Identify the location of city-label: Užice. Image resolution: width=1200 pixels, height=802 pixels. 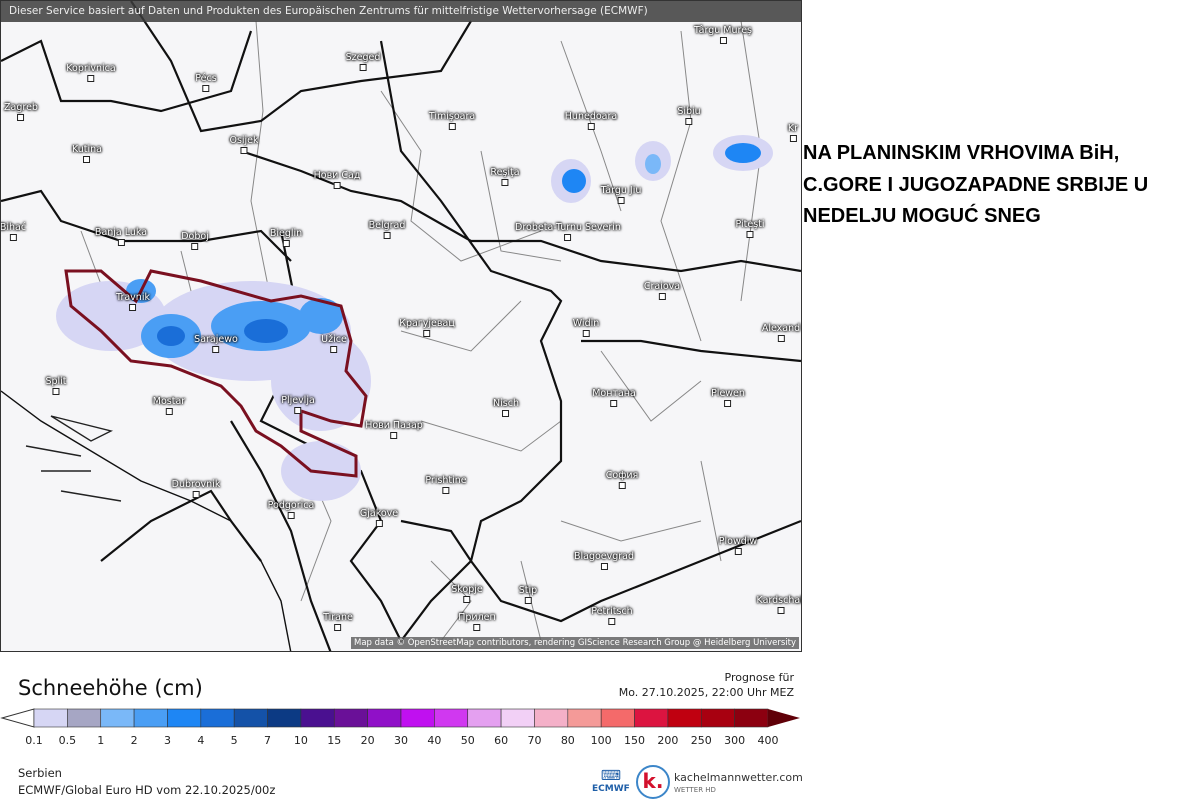
(334, 344).